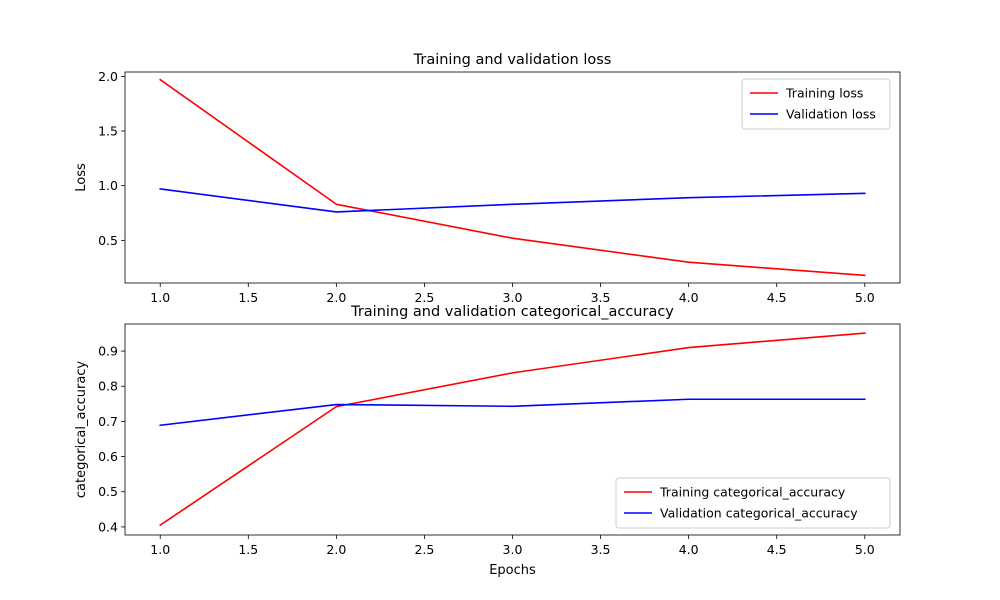  I want to click on y-tick-label: 0.7, so click(108, 421).